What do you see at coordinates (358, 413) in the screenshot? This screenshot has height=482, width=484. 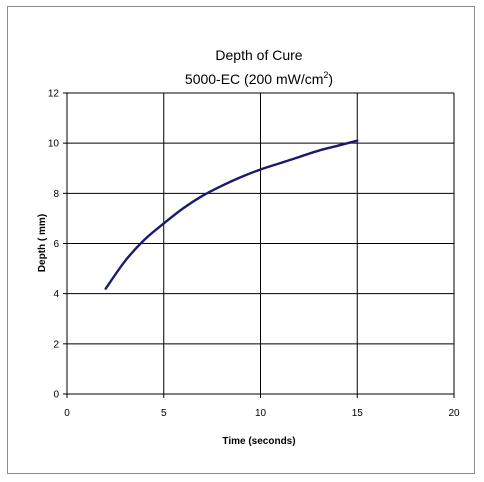 I see `x-tick-label-15: 15` at bounding box center [358, 413].